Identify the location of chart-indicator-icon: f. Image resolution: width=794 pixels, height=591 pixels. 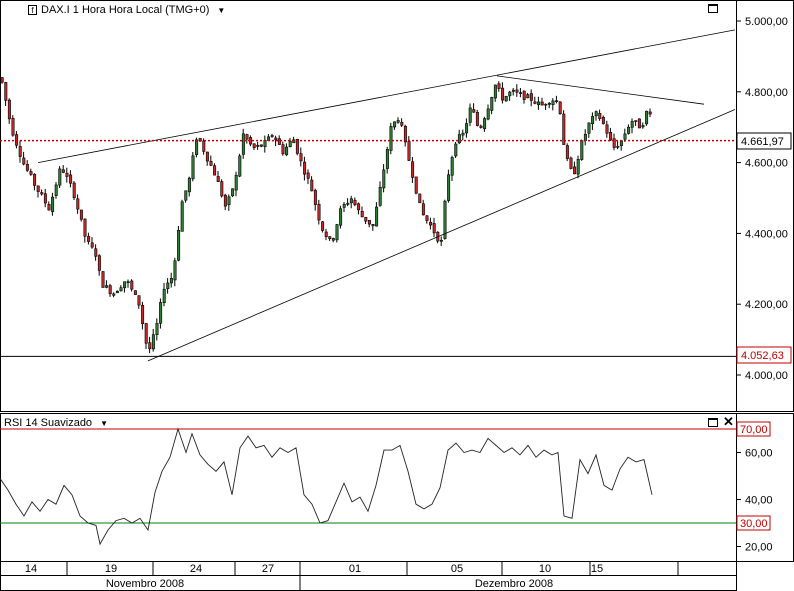
(32, 10).